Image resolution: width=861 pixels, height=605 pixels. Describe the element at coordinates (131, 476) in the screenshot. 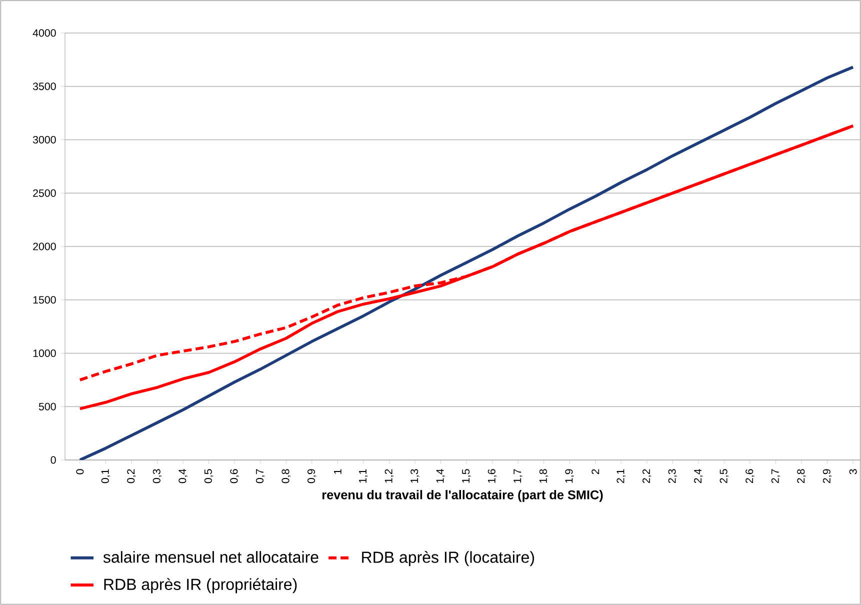

I see `x-tick-label: 0,2` at that location.